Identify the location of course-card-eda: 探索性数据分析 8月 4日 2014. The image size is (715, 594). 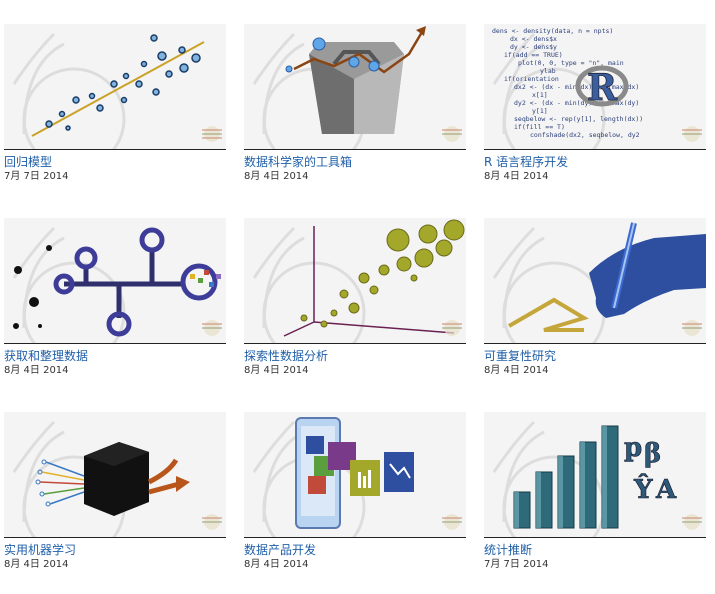
(355, 297).